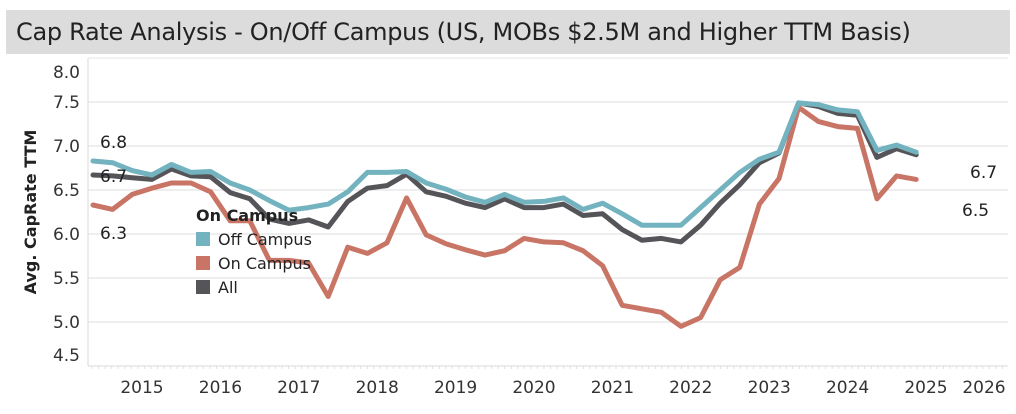  I want to click on legend-swatch-on-campus, so click(203, 263).